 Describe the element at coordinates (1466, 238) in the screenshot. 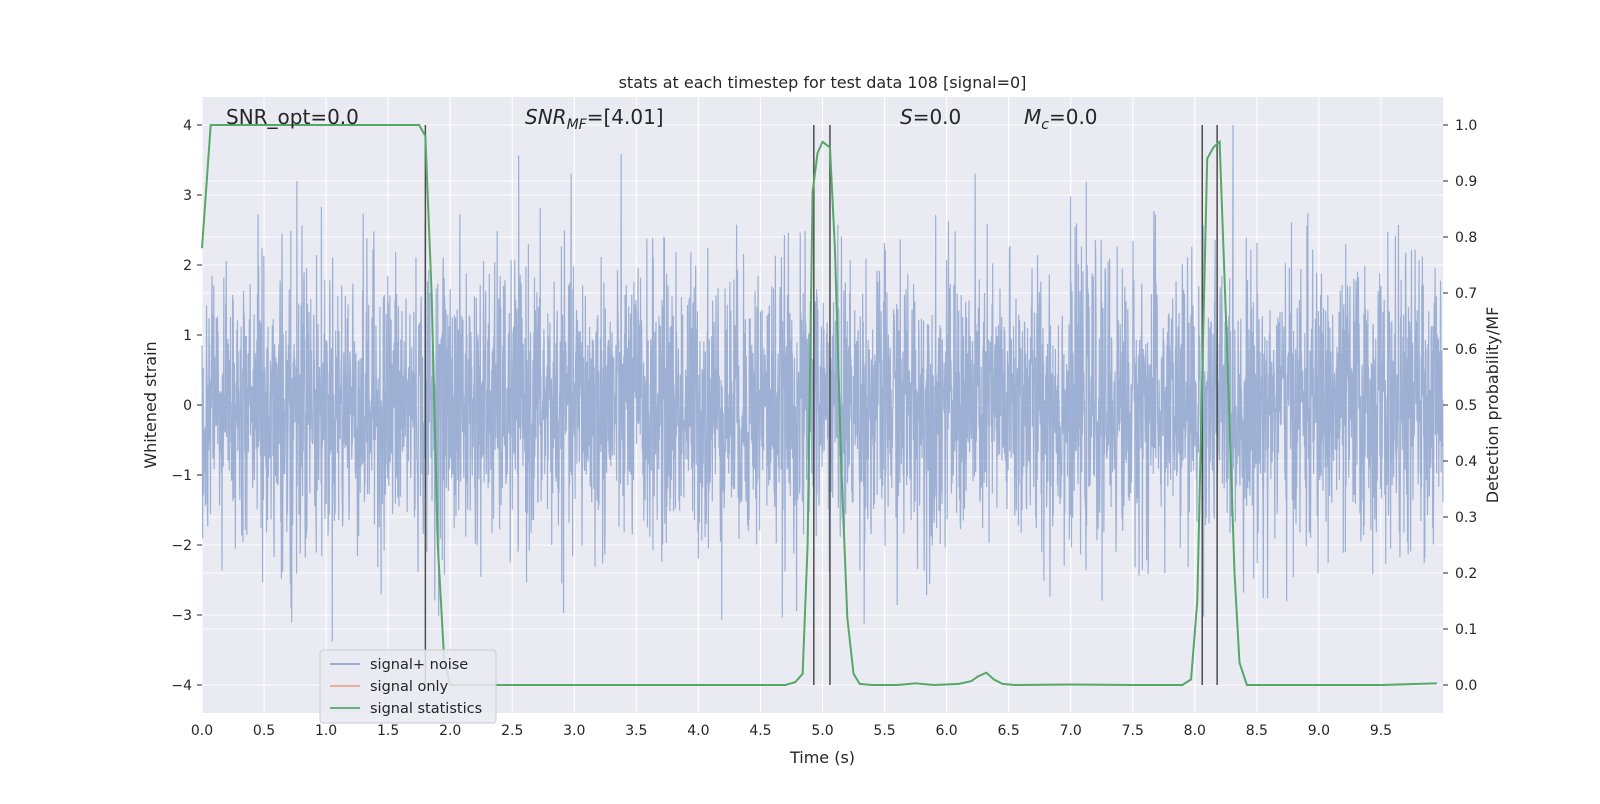

I see `y2-tick-label: 0.8` at that location.